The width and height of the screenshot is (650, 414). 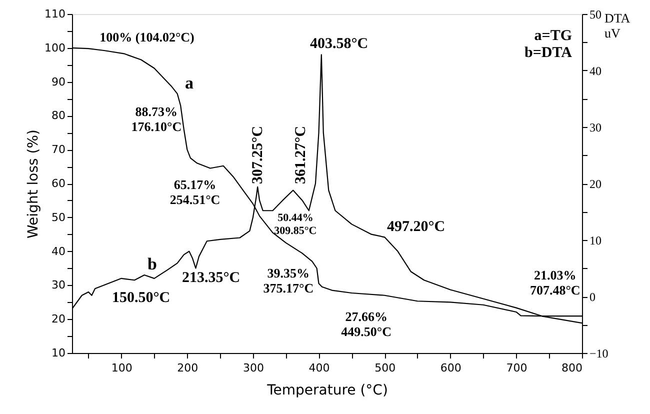 I want to click on y2-tick-label: −10, so click(x=599, y=353).